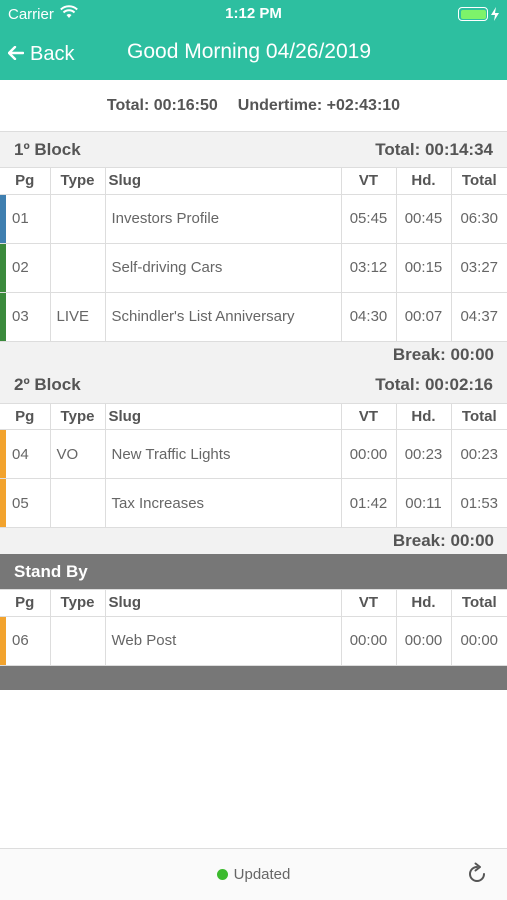  Describe the element at coordinates (423, 267) in the screenshot. I see `cell-hd: 00:15` at that location.